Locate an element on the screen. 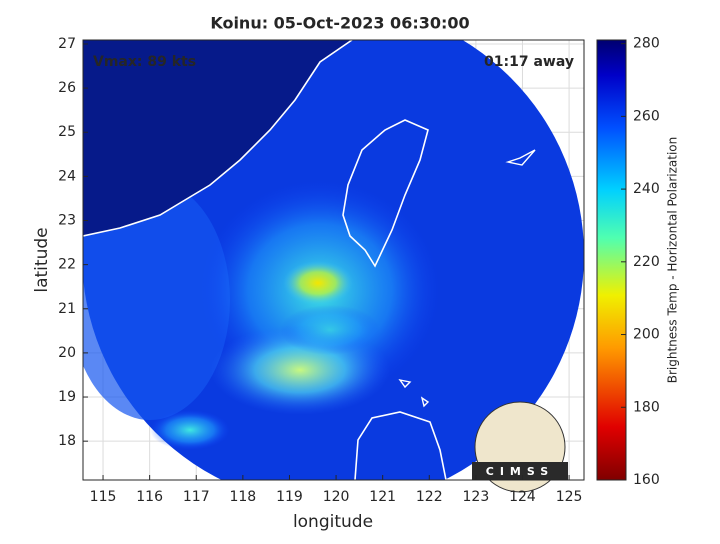 The image size is (720, 544). x-tick-label: 118 is located at coordinates (242, 497).